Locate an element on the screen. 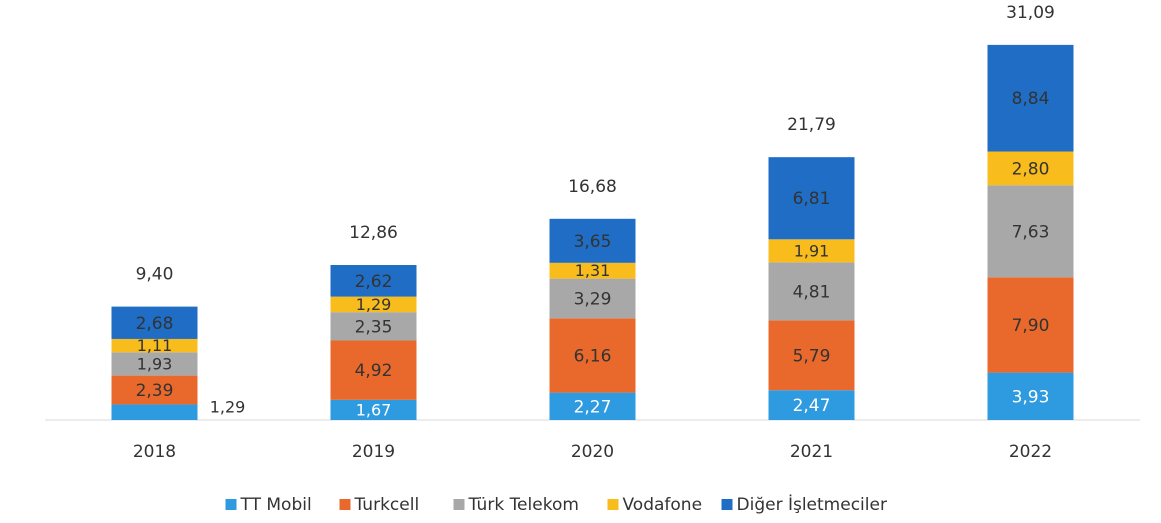 This screenshot has height=523, width=1161. data-label: 2,62 is located at coordinates (374, 282).